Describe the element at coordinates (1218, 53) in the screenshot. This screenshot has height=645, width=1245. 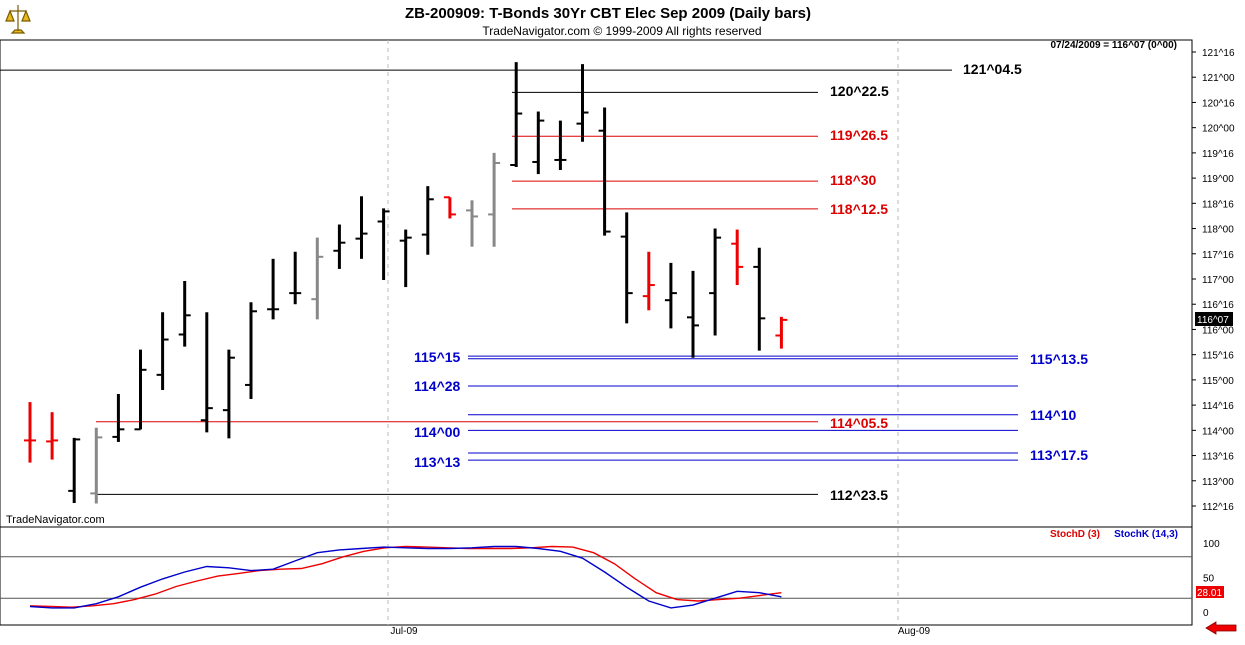
I see `price-tick-label: 121^16` at that location.